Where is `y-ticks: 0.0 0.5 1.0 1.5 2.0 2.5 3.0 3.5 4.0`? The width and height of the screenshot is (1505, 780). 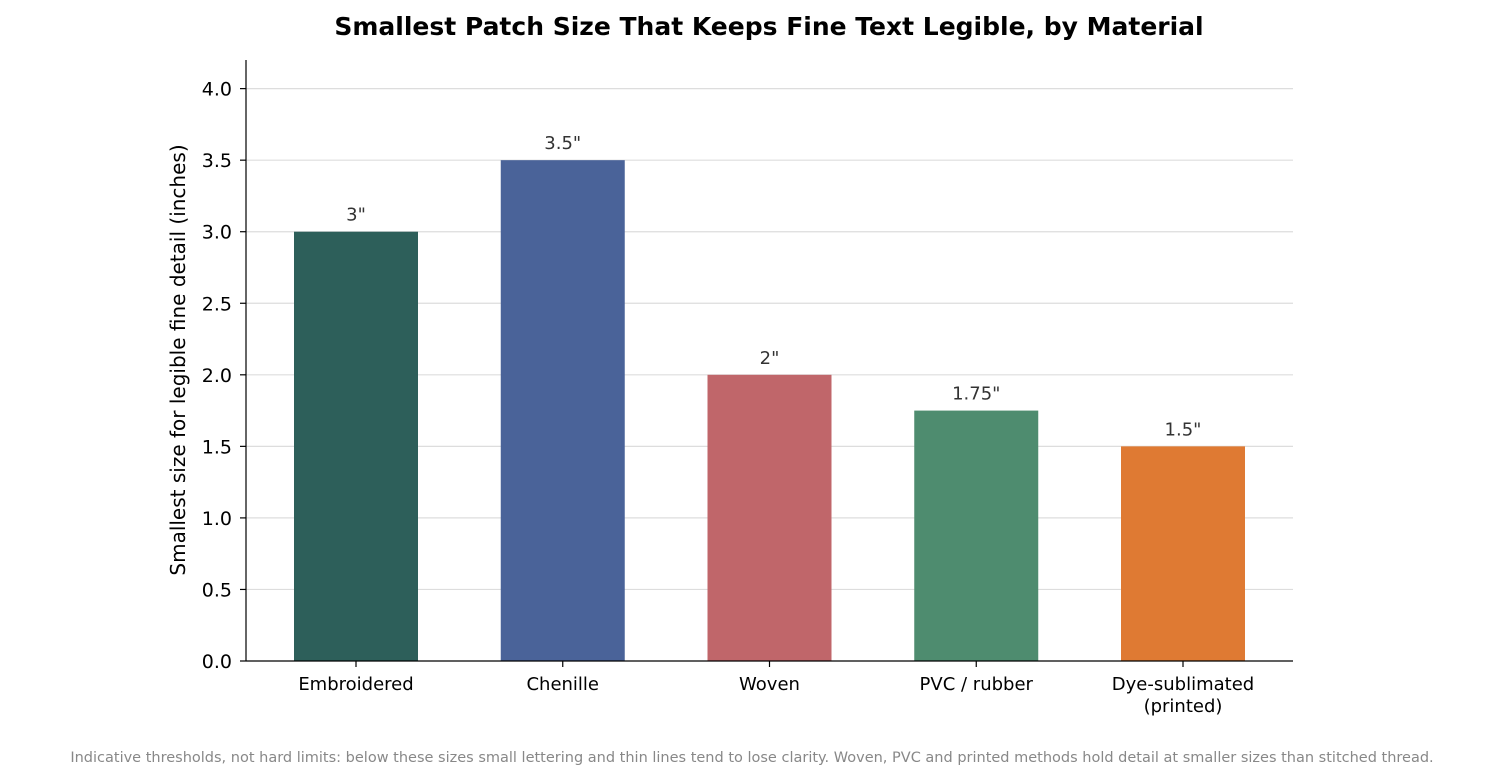 y-ticks: 0.0 0.5 1.0 1.5 2.0 2.5 3.0 3.5 4.0 is located at coordinates (224, 376).